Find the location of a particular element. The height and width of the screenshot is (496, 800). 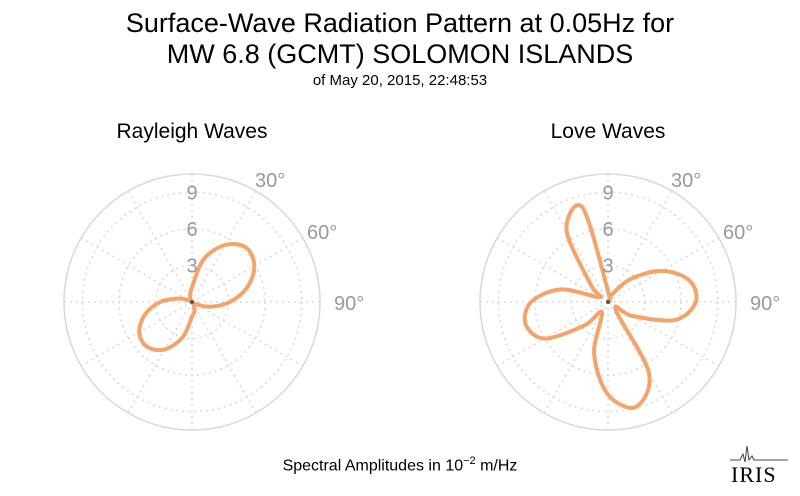

rayleigh-panel-title: Rayleigh Waves is located at coordinates (192, 131).